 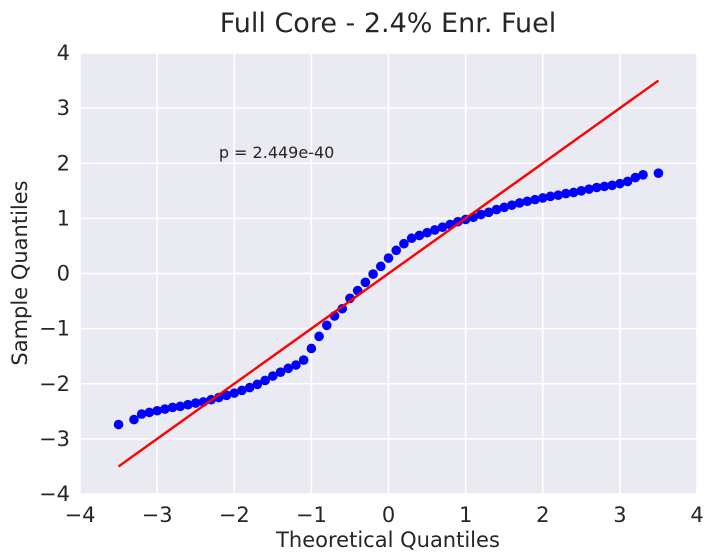 What do you see at coordinates (542, 515) in the screenshot?
I see `x-tick-label: 2` at bounding box center [542, 515].